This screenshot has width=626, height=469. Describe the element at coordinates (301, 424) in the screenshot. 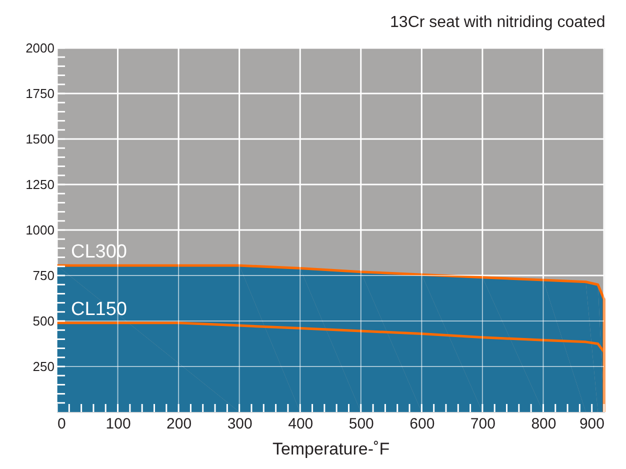

I see `x-tick-label: 400` at that location.